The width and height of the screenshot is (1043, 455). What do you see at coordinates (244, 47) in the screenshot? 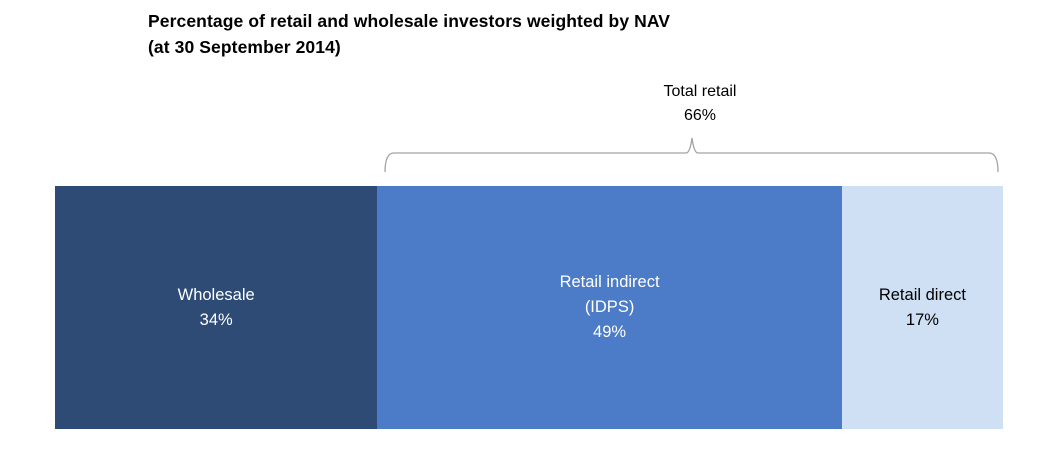
I see `chart-title-line2: (at 30 September 2014)` at bounding box center [244, 47].